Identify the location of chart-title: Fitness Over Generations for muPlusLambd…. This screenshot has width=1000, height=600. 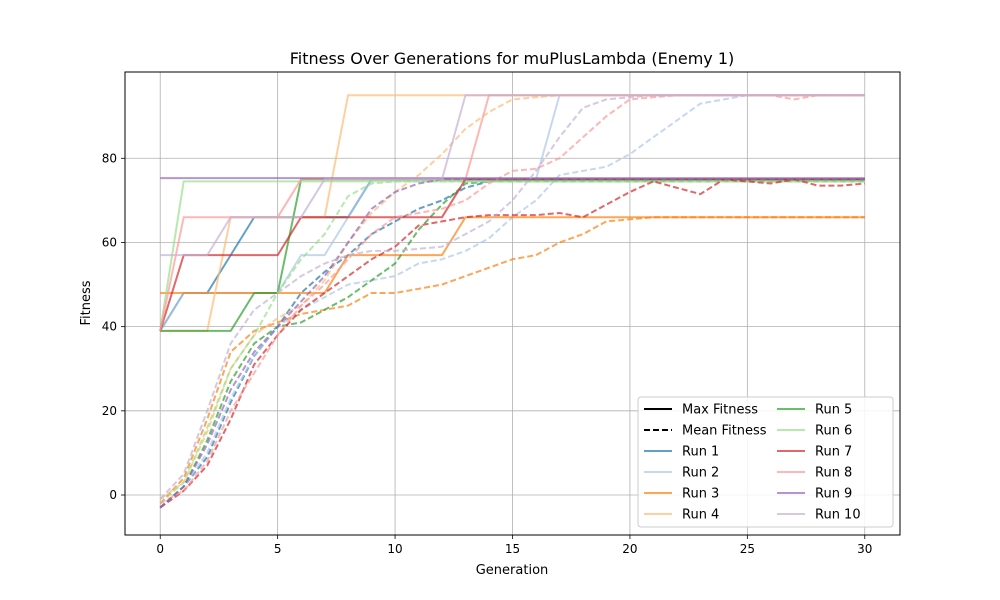
(512, 58).